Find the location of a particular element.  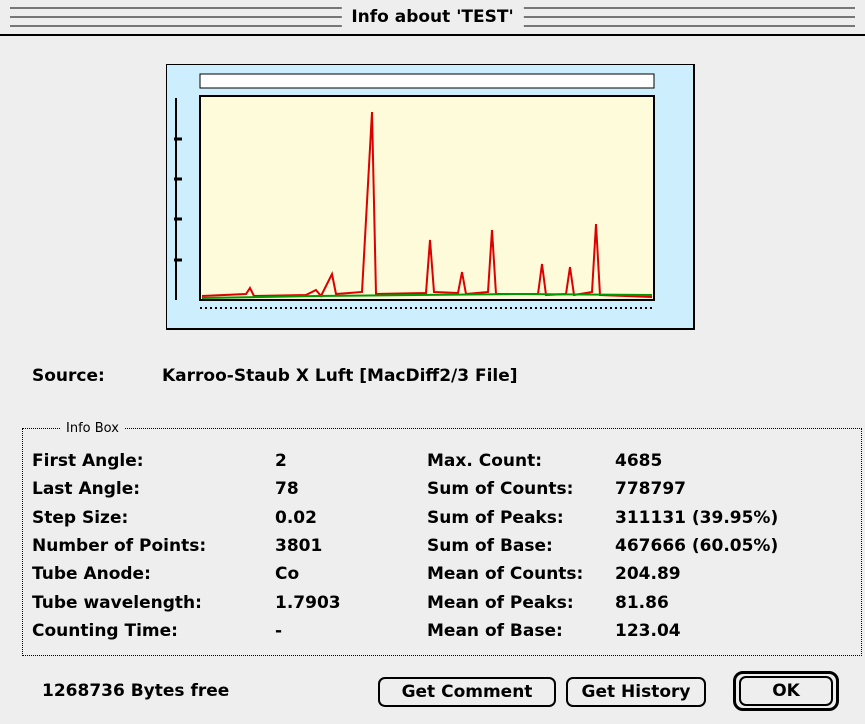

info-label: Sum of Base: is located at coordinates (490, 545).